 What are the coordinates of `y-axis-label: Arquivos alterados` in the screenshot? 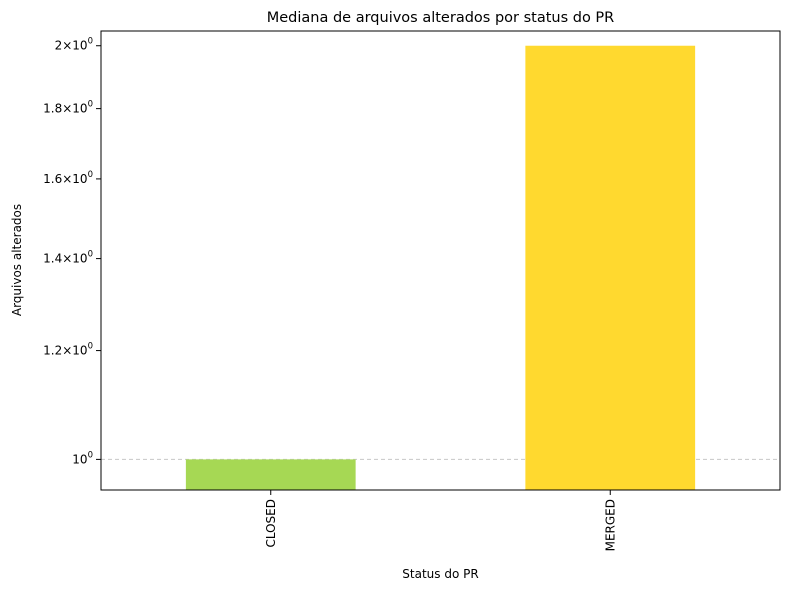 It's located at (17, 260).